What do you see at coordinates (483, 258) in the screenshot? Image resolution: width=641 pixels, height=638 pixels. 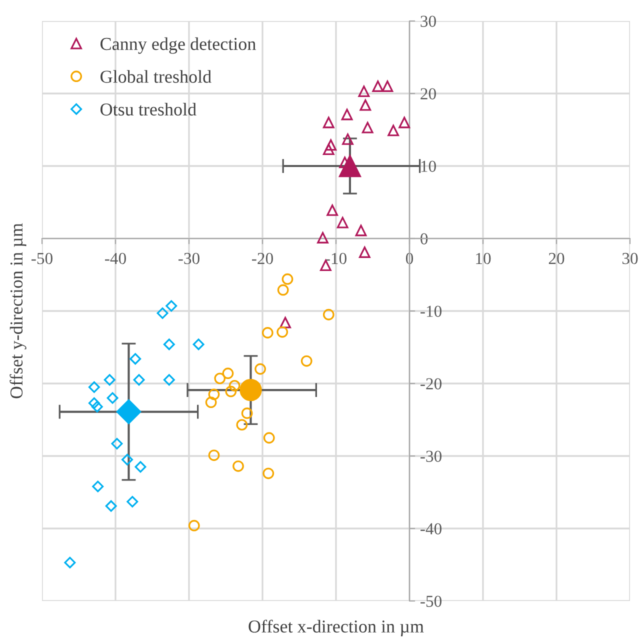 I see `x-tick-label: 10` at bounding box center [483, 258].